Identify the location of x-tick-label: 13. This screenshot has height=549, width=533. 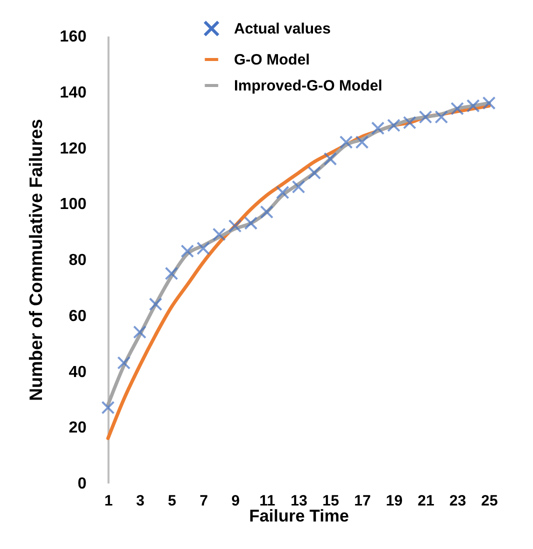
(299, 501).